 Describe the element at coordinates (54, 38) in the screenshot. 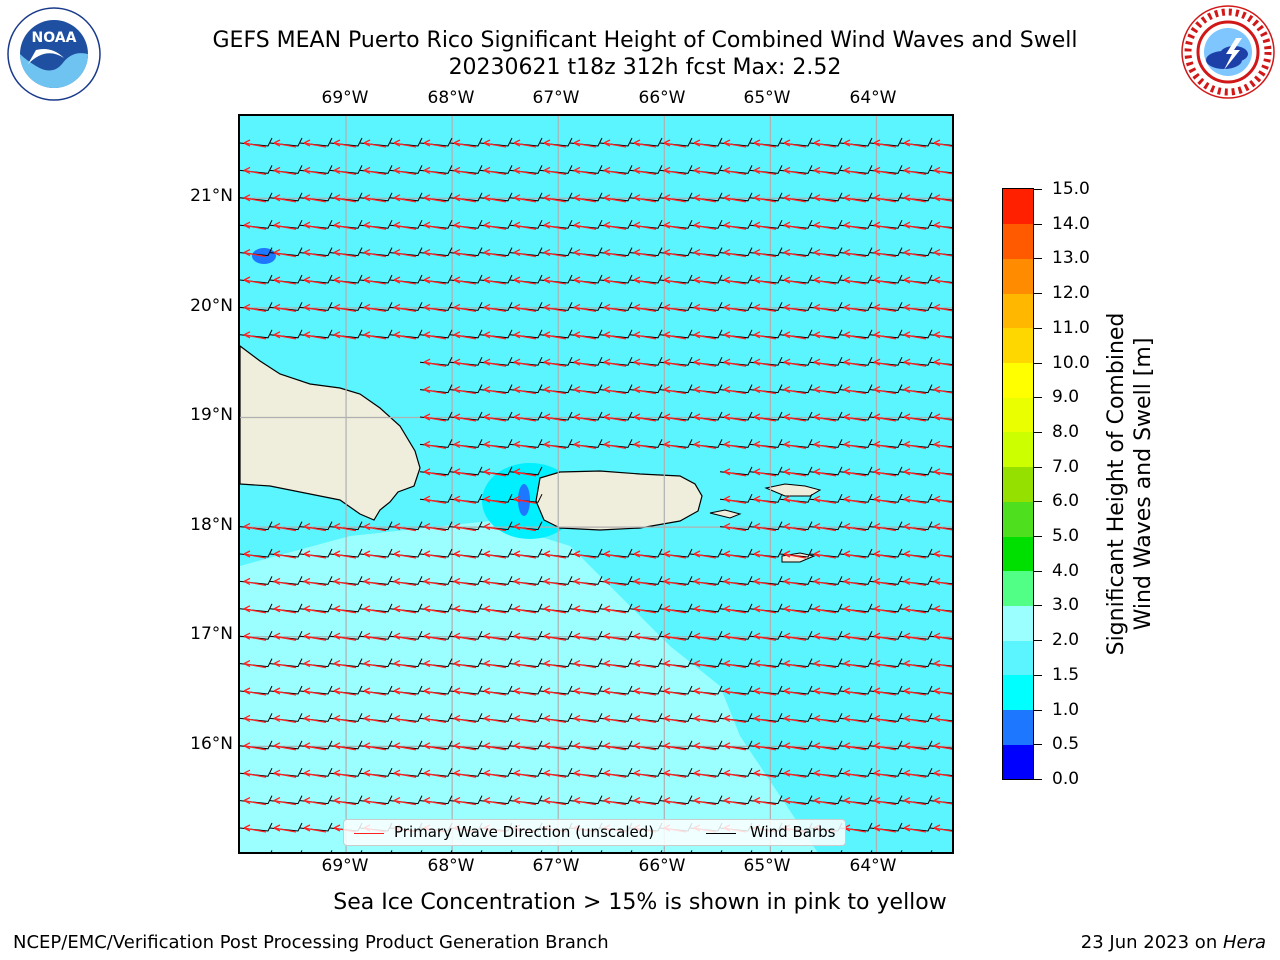

I see `svg-text: NOAA` at that location.